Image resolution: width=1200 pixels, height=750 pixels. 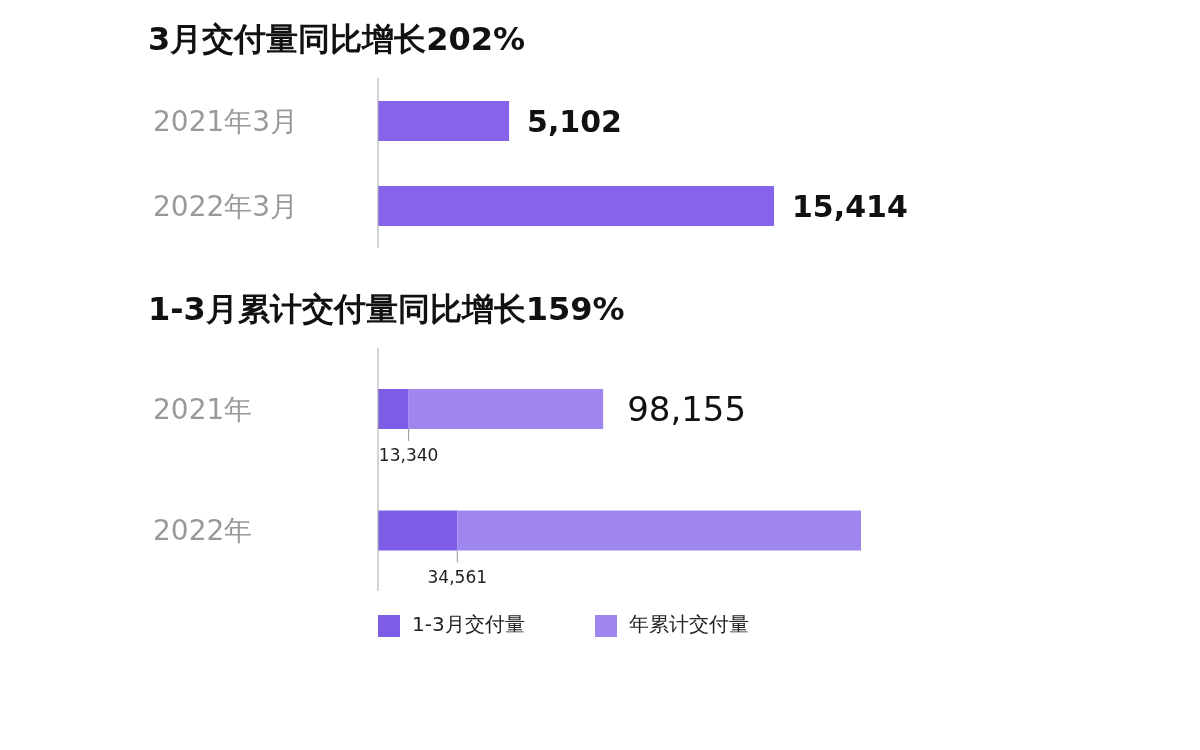 I want to click on y-tick-label: 2021年, so click(x=203, y=409).